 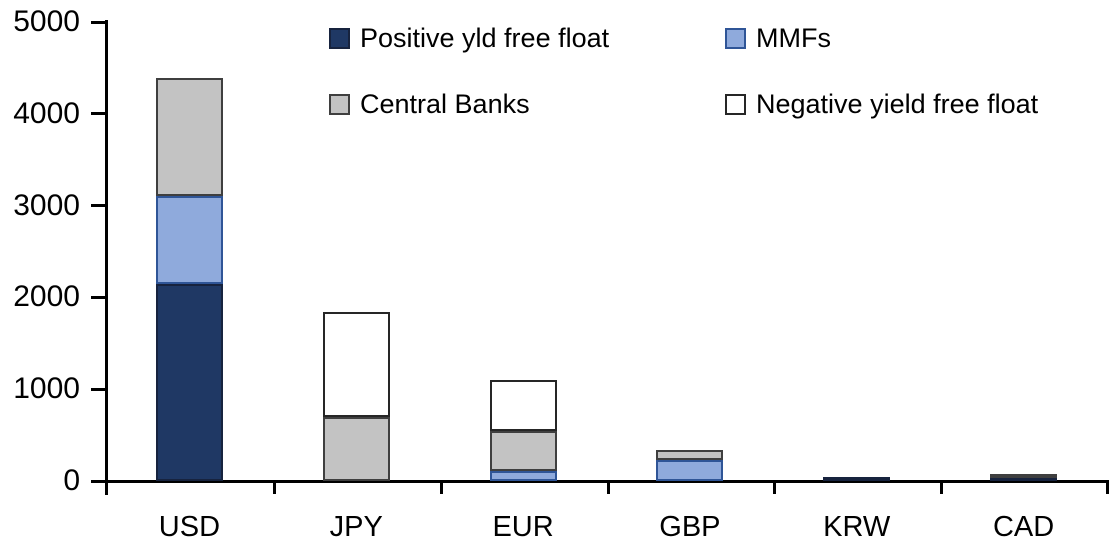 I want to click on y-axis-tick-label: 2000, so click(x=46, y=297).